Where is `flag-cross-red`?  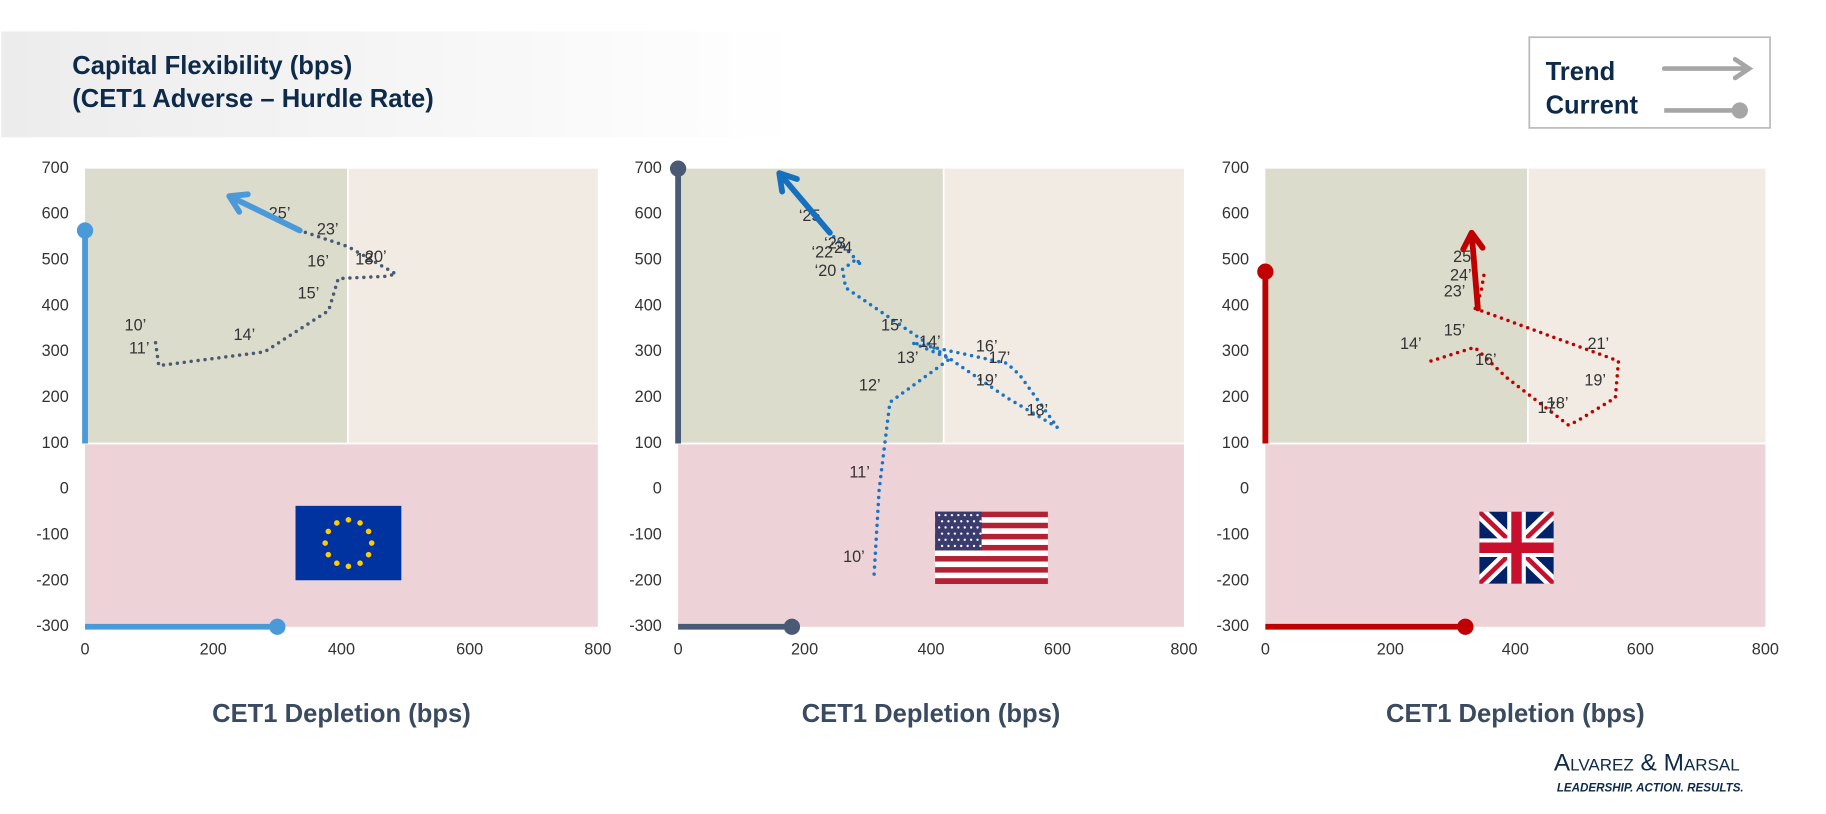
flag-cross-red is located at coordinates (1516, 547).